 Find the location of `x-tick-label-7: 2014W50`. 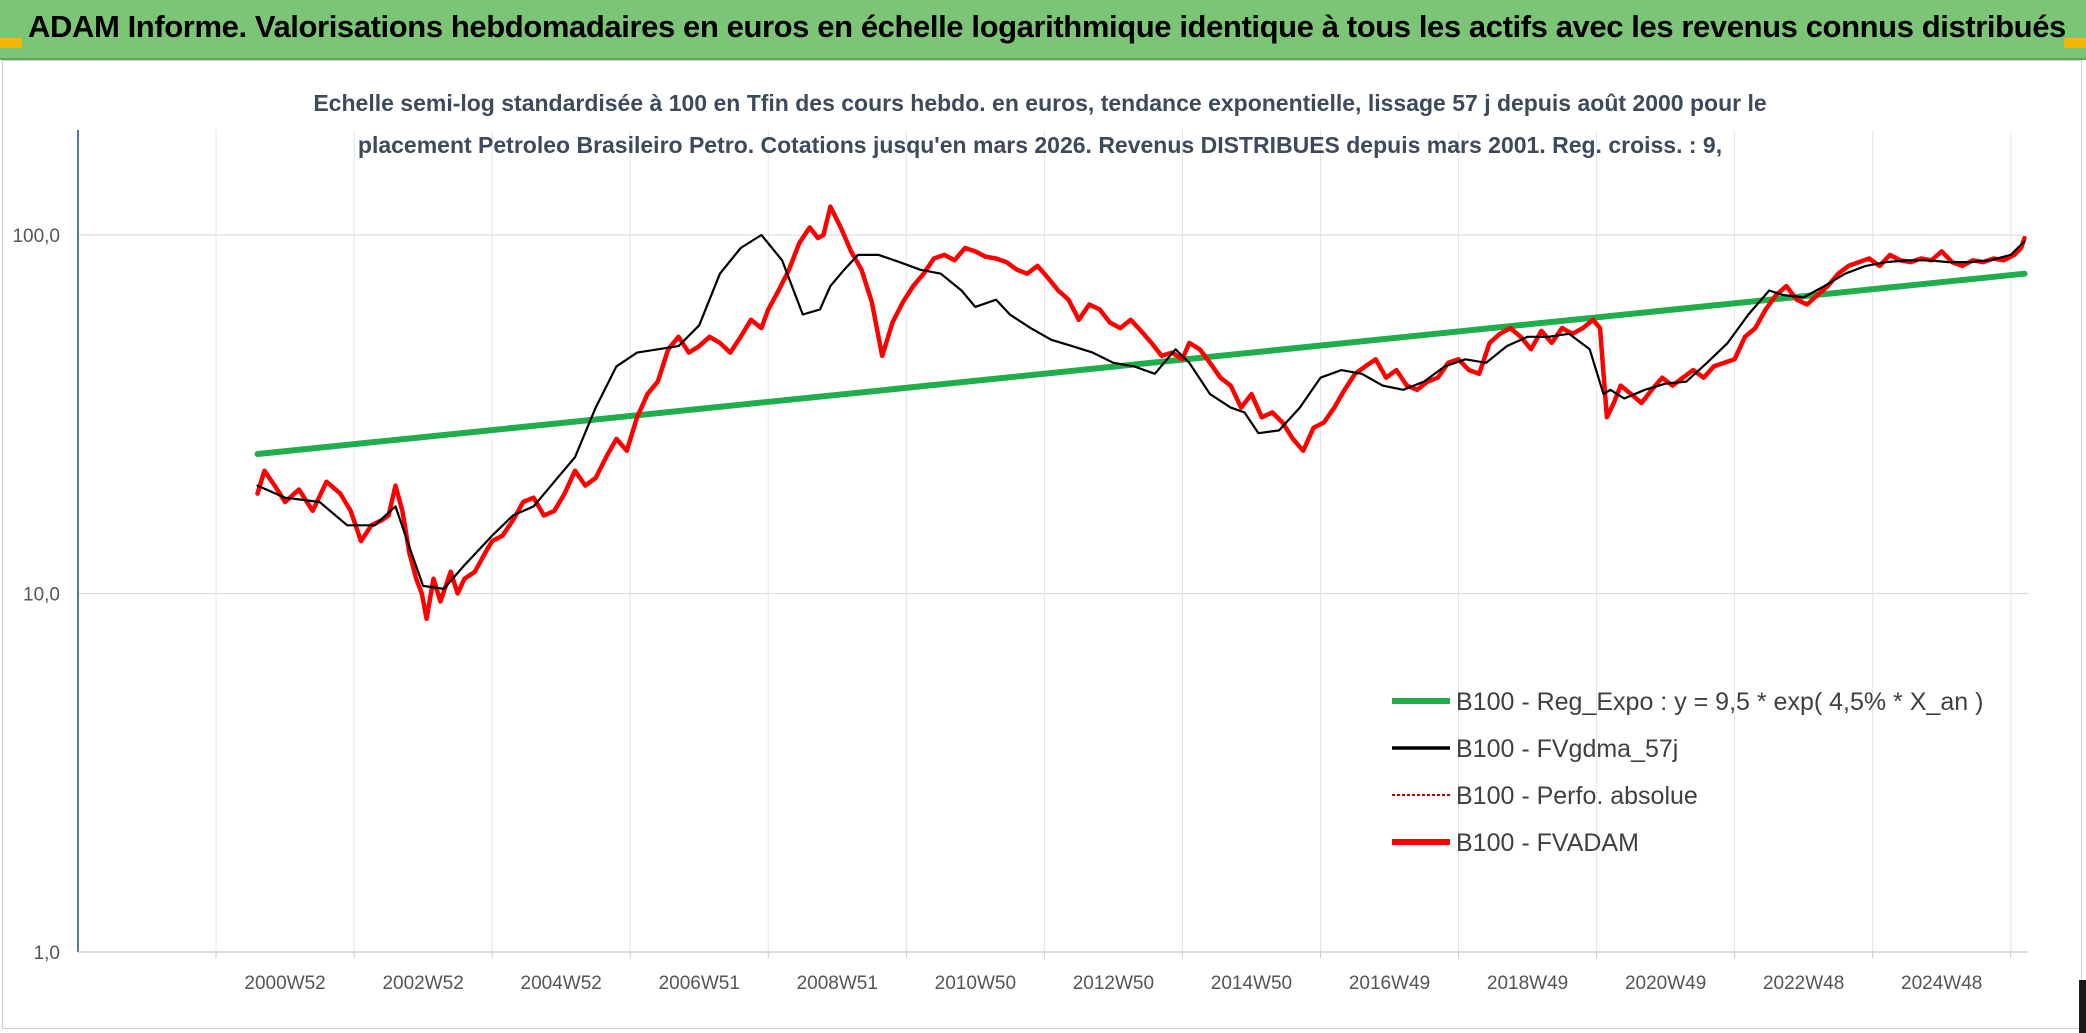

x-tick-label-7: 2014W50 is located at coordinates (1251, 983).